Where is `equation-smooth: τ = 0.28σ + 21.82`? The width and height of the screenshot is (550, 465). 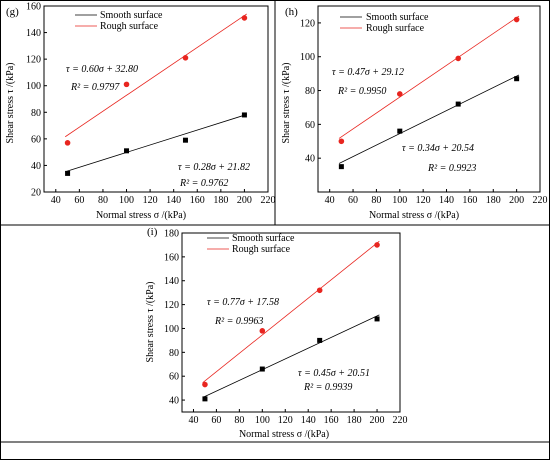
equation-smooth: τ = 0.28σ + 21.82 is located at coordinates (214, 167).